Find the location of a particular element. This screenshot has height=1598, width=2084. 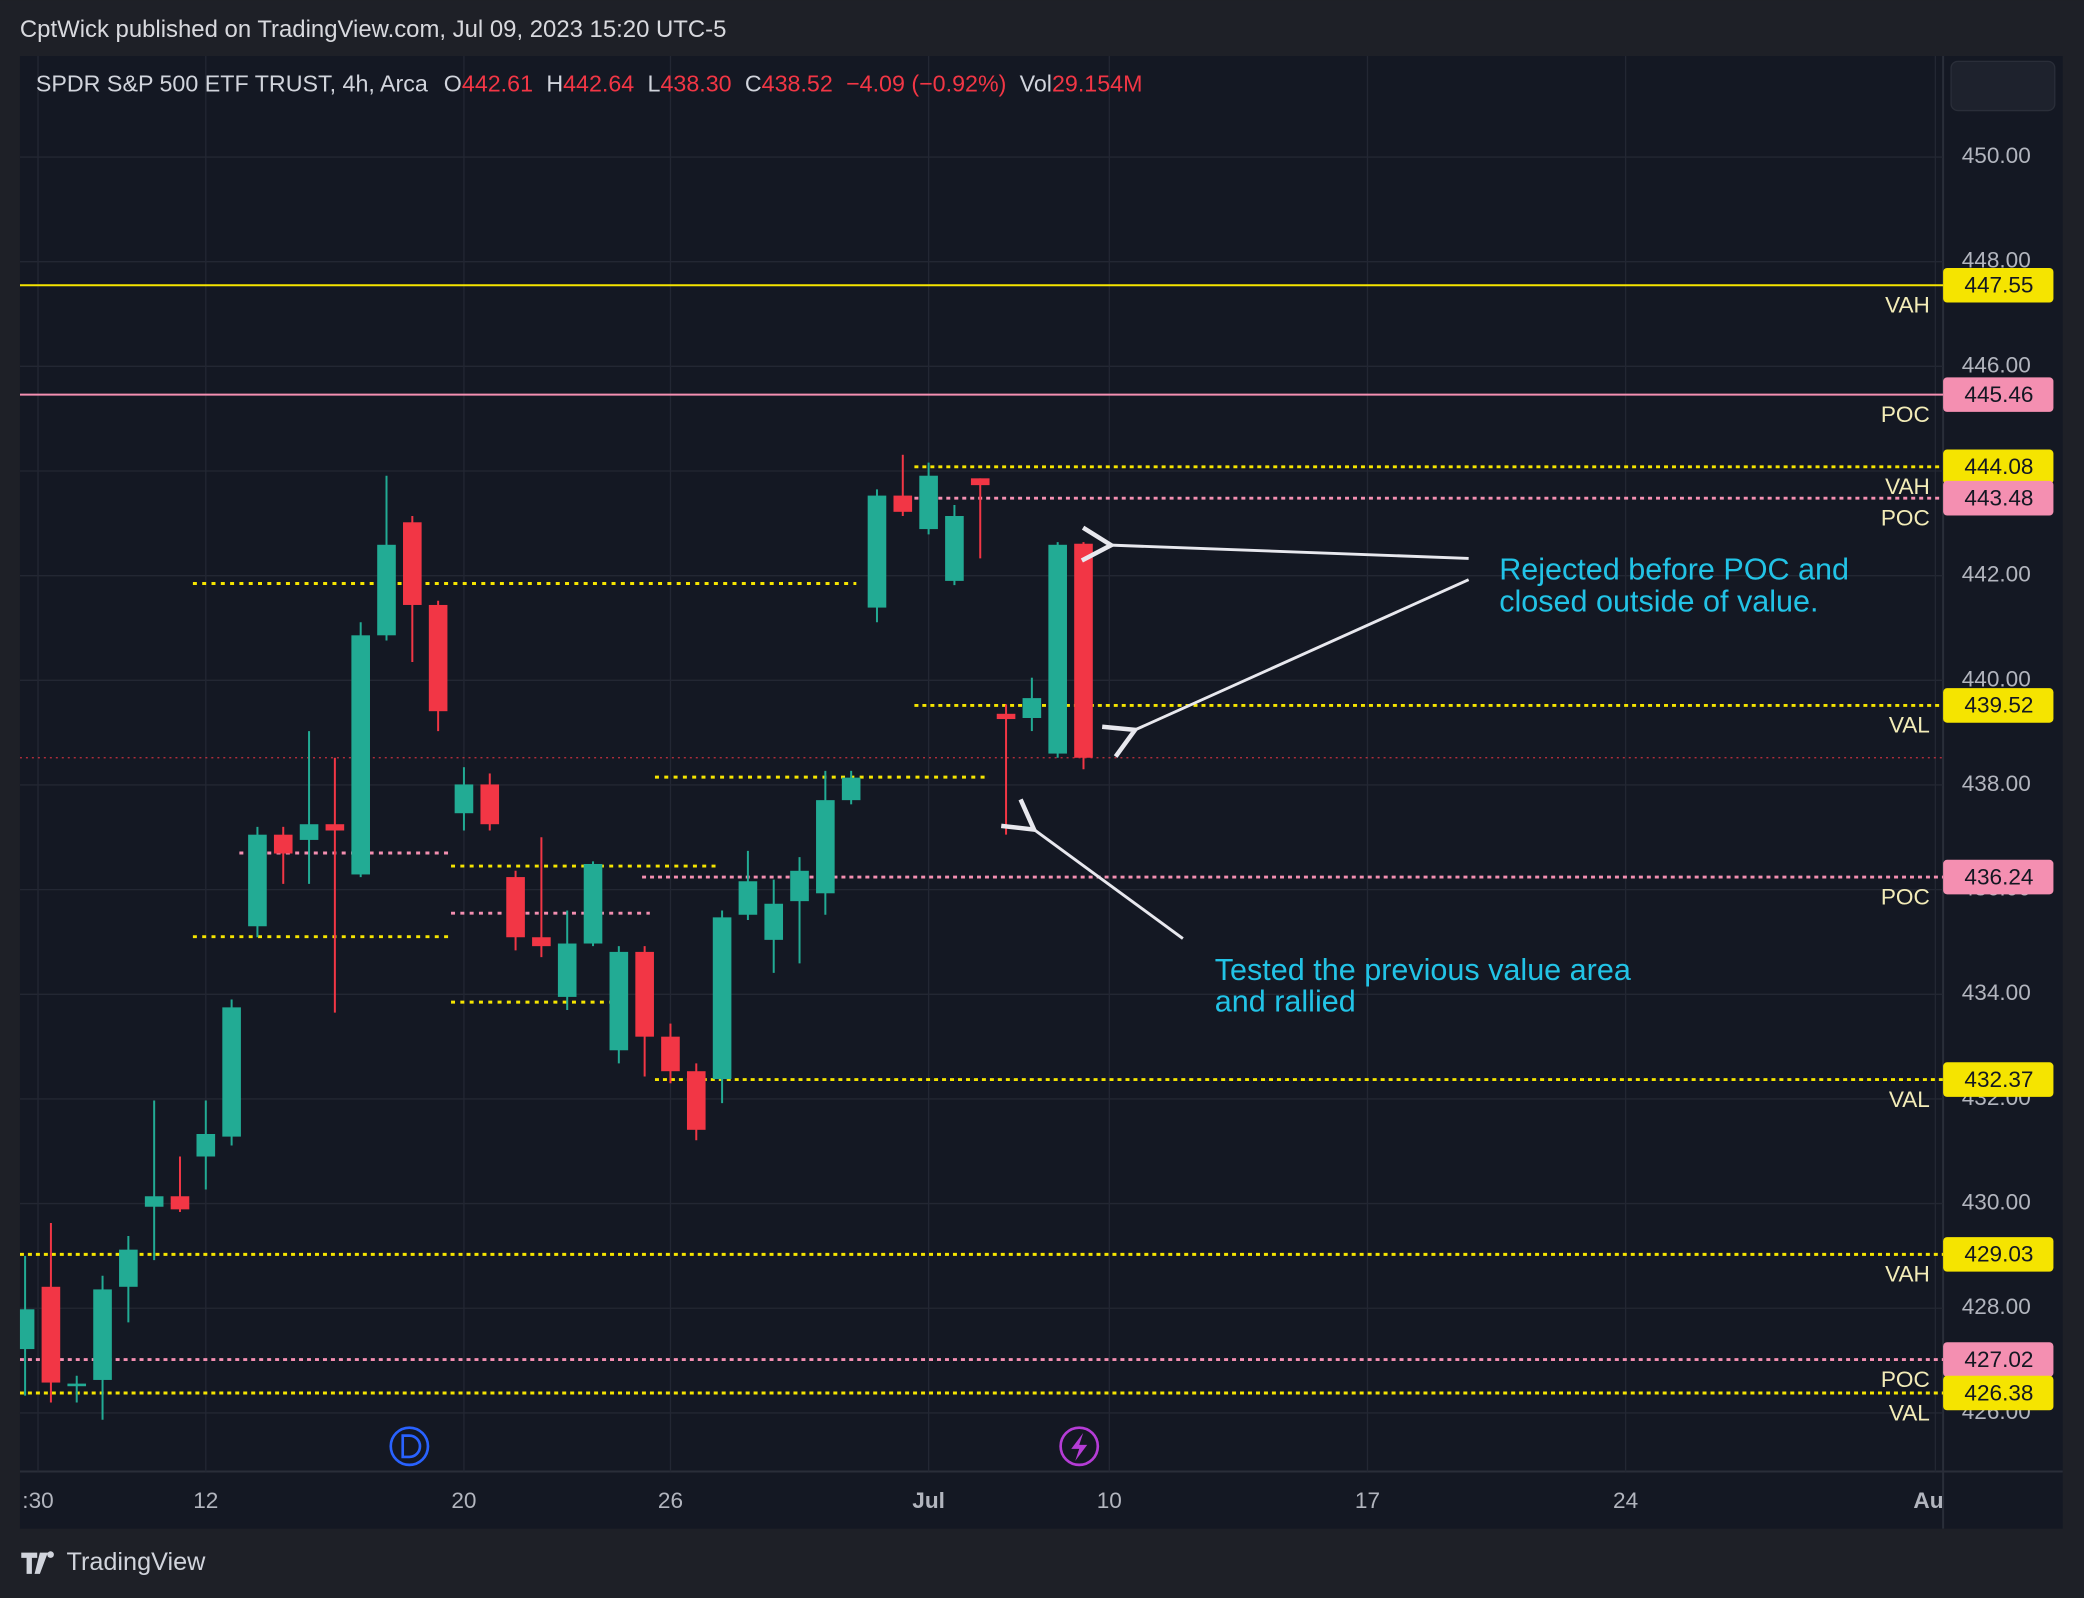

price-label: 444.08 is located at coordinates (1998, 466).